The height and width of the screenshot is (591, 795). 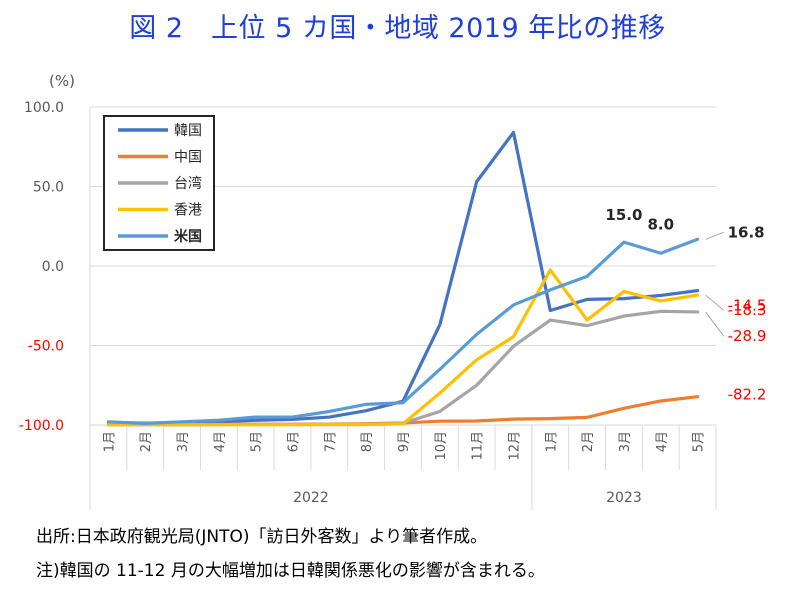 What do you see at coordinates (747, 306) in the screenshot?
I see `data-label: -14.5` at bounding box center [747, 306].